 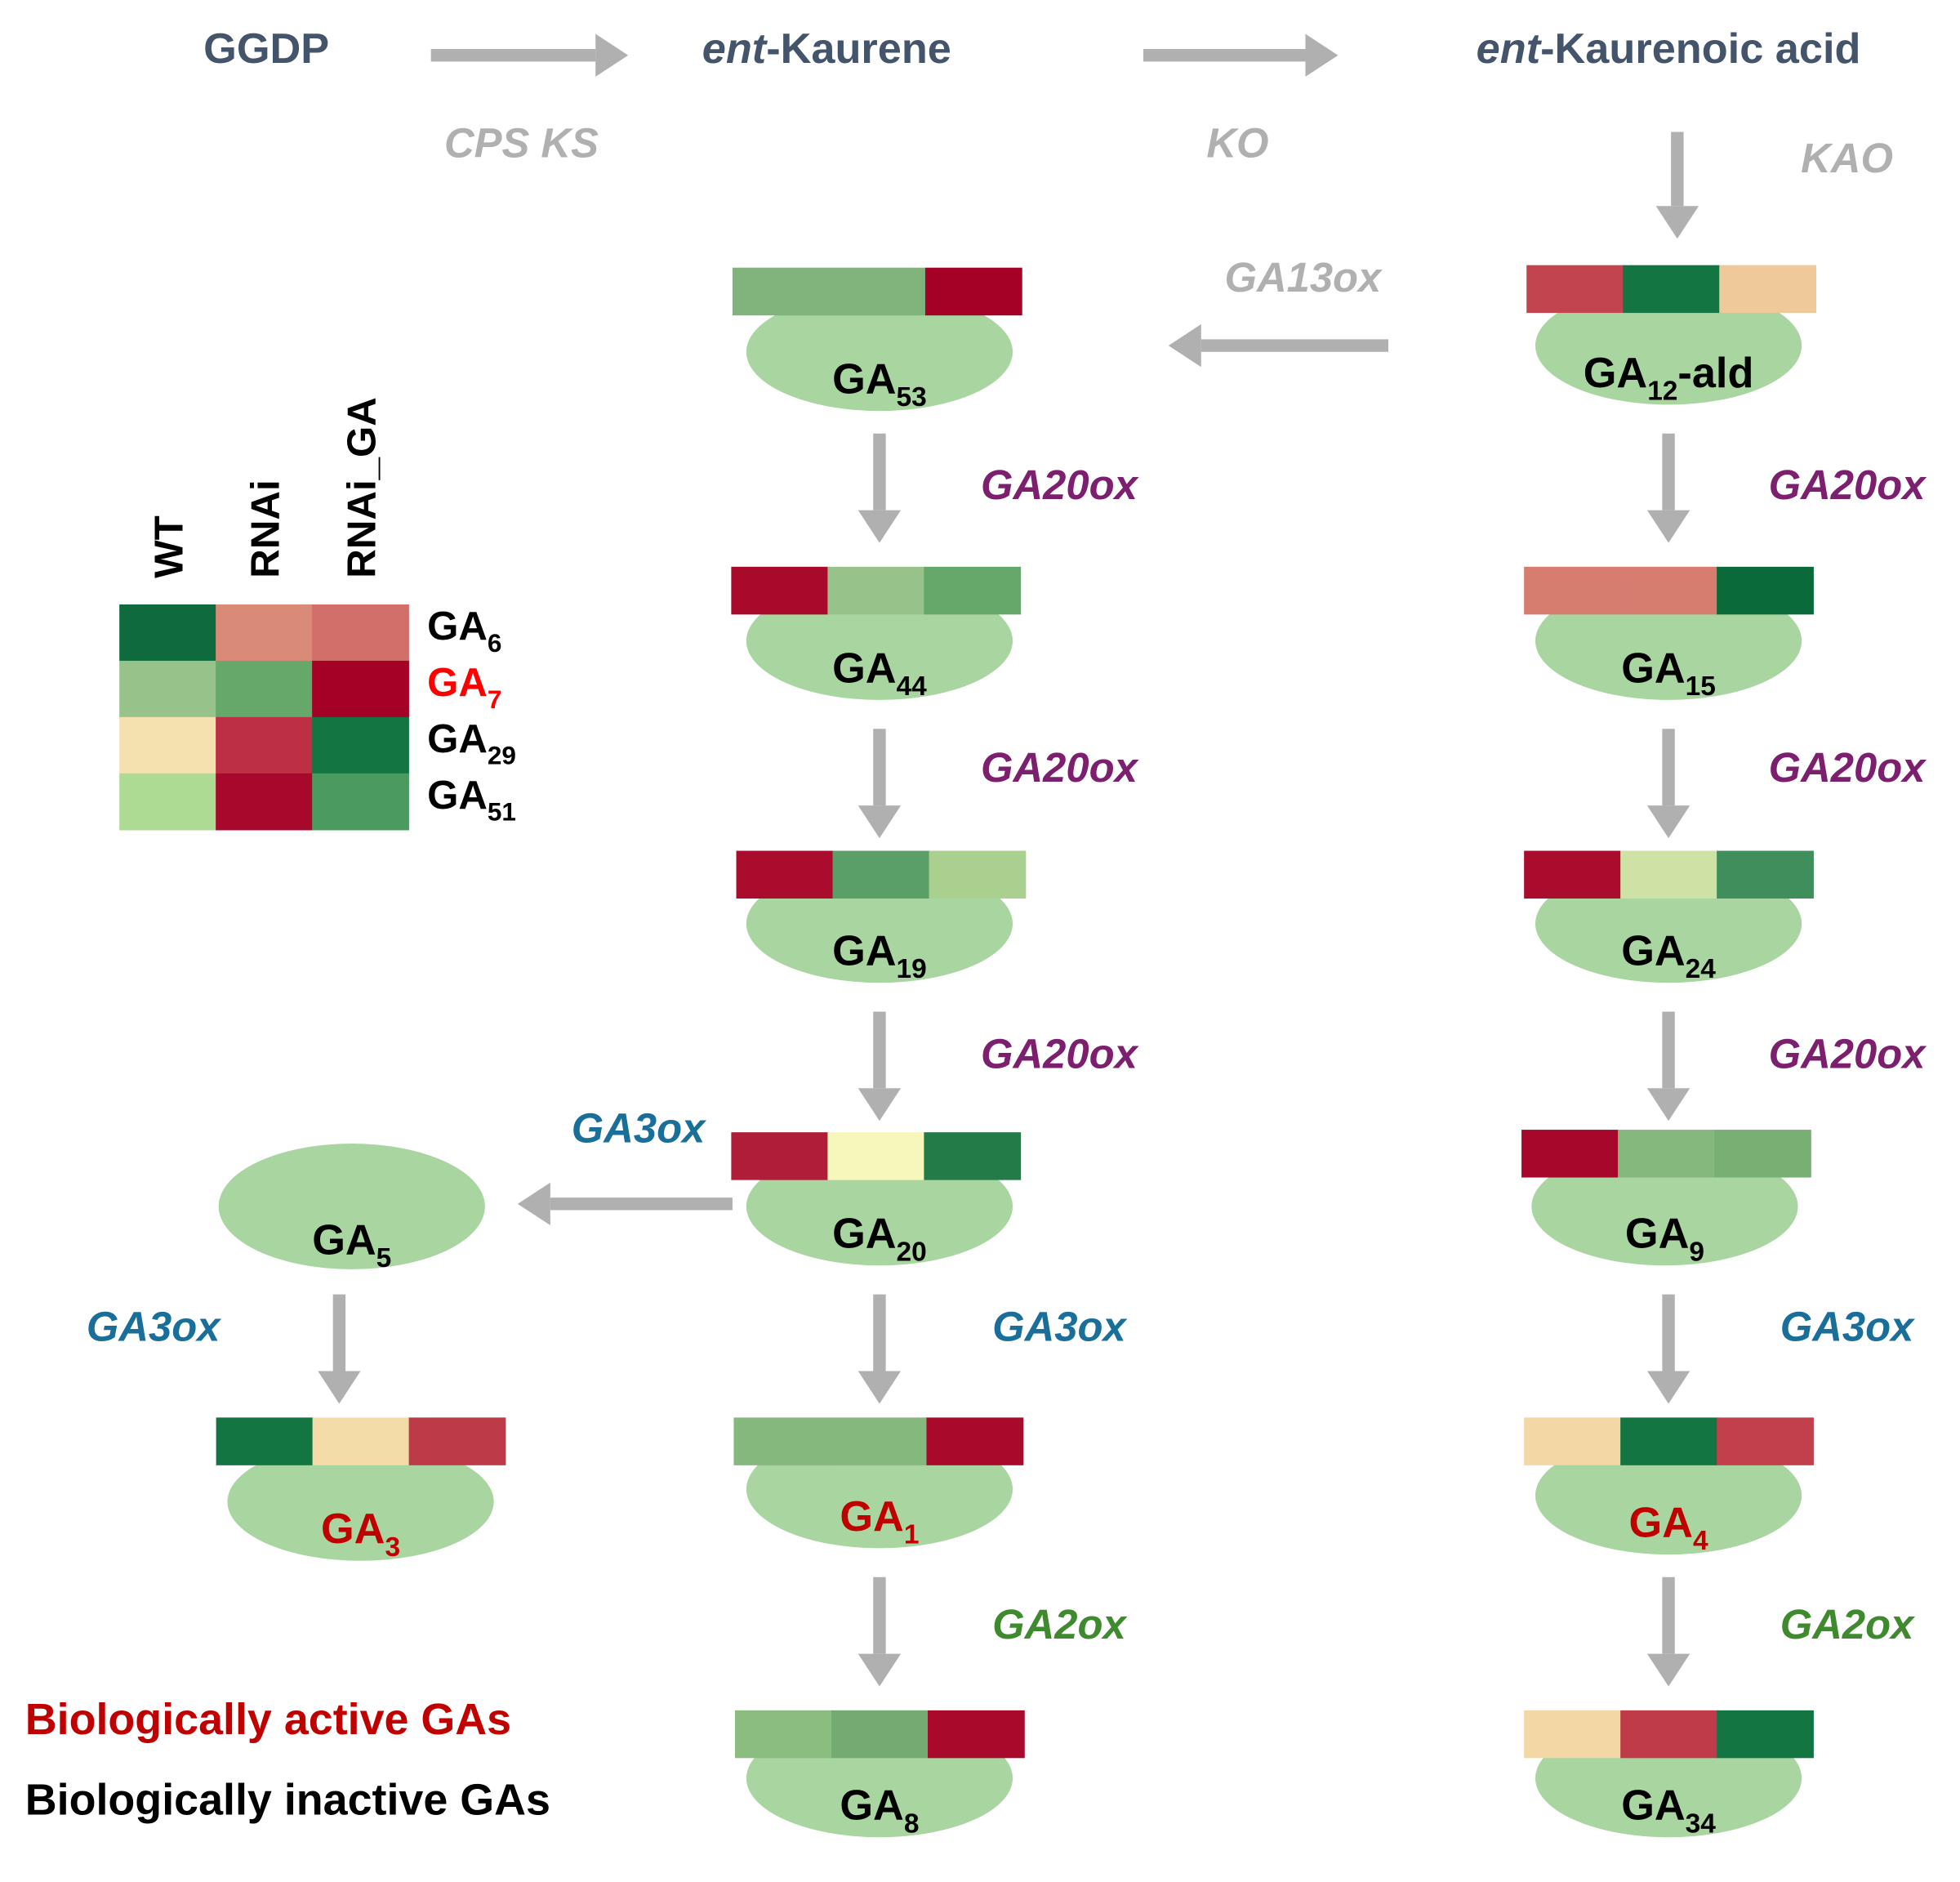 I want to click on label-subscript: 12, so click(x=1662, y=392).